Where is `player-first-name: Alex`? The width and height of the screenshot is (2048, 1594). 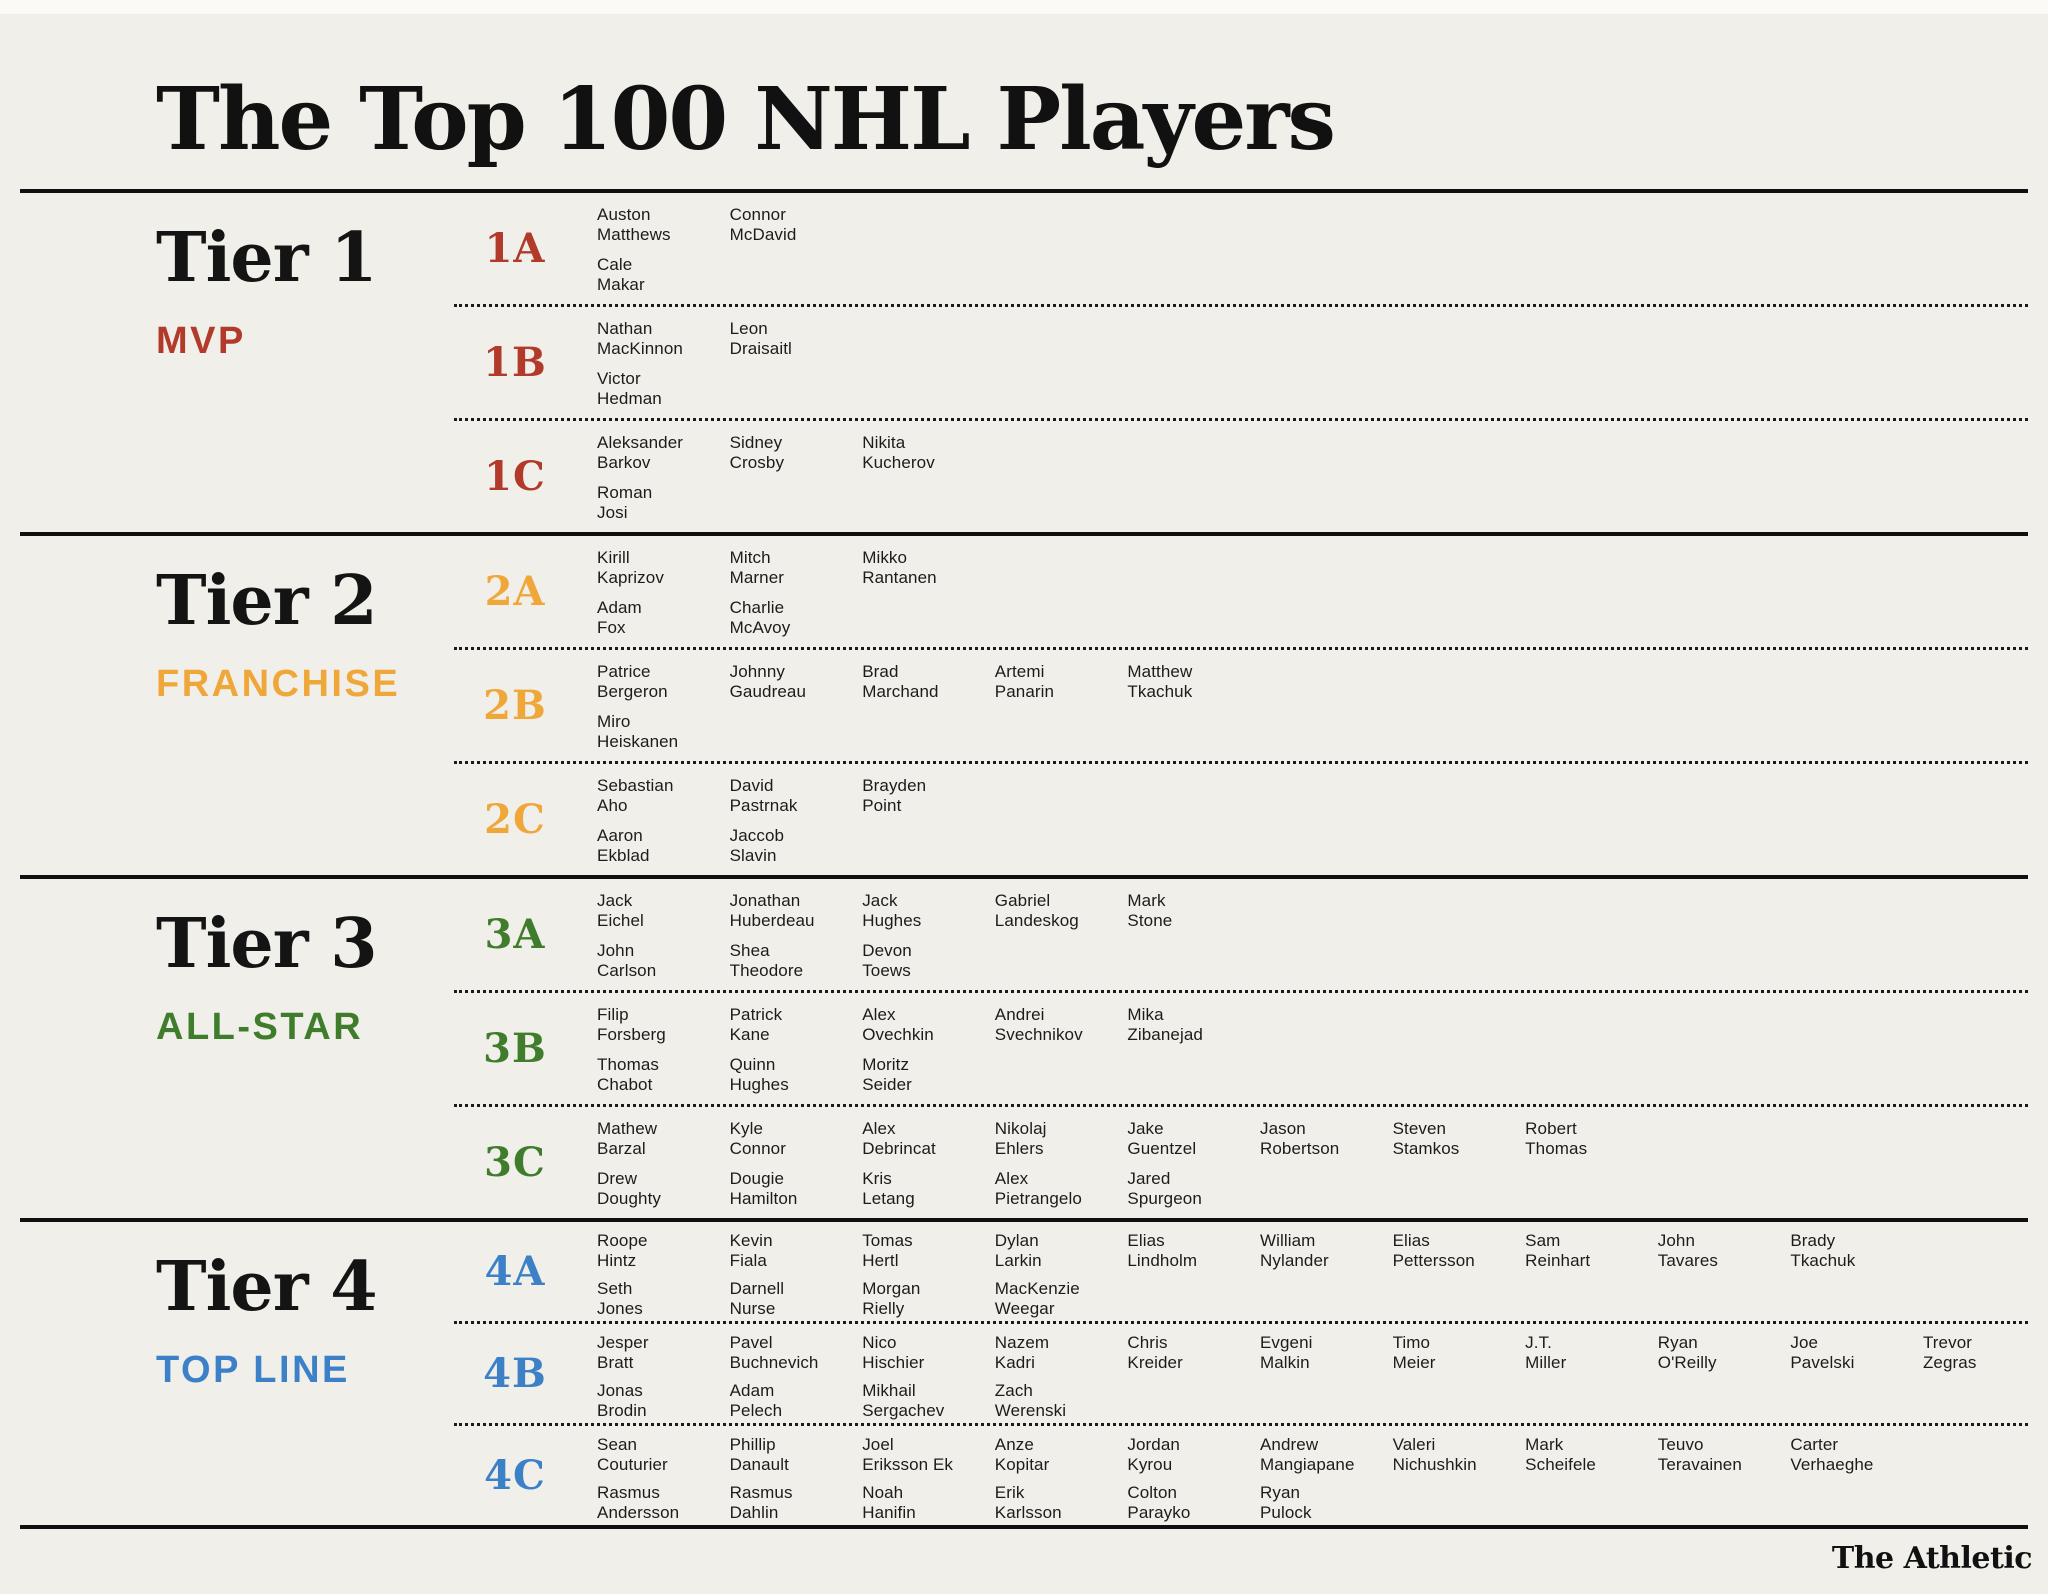
player-first-name: Alex is located at coordinates (879, 1014).